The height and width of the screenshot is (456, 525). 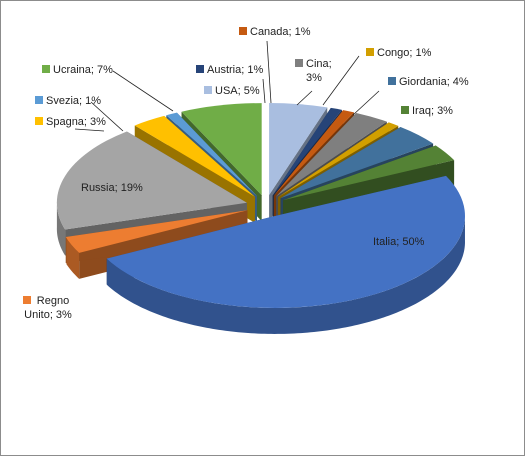 I want to click on legend-key-austria, so click(x=200, y=69).